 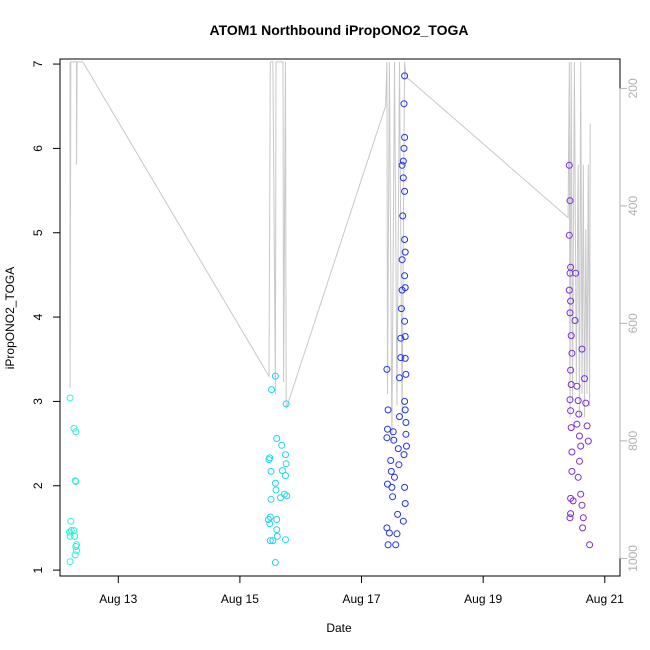 I want to click on right-axis: 200 400 600 800 1000, so click(x=629, y=325).